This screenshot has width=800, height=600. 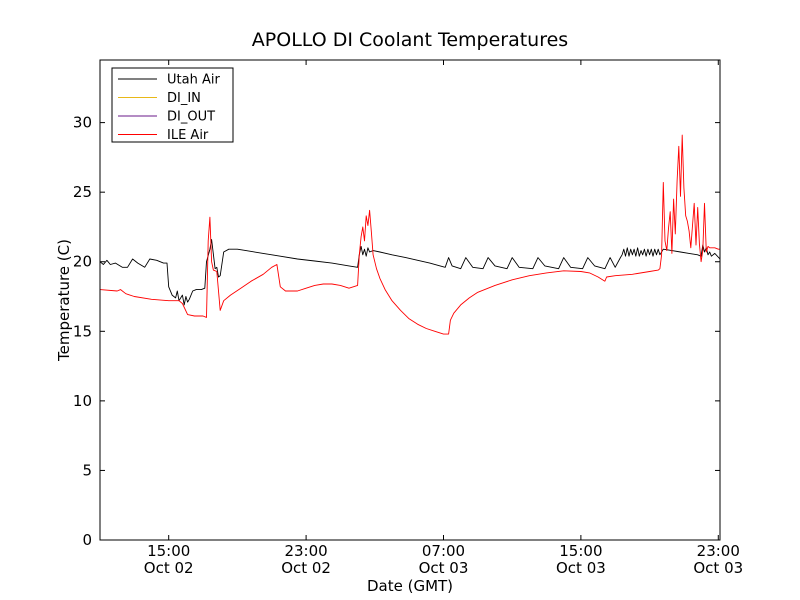 I want to click on y-tick-label: 5, so click(x=87, y=470).